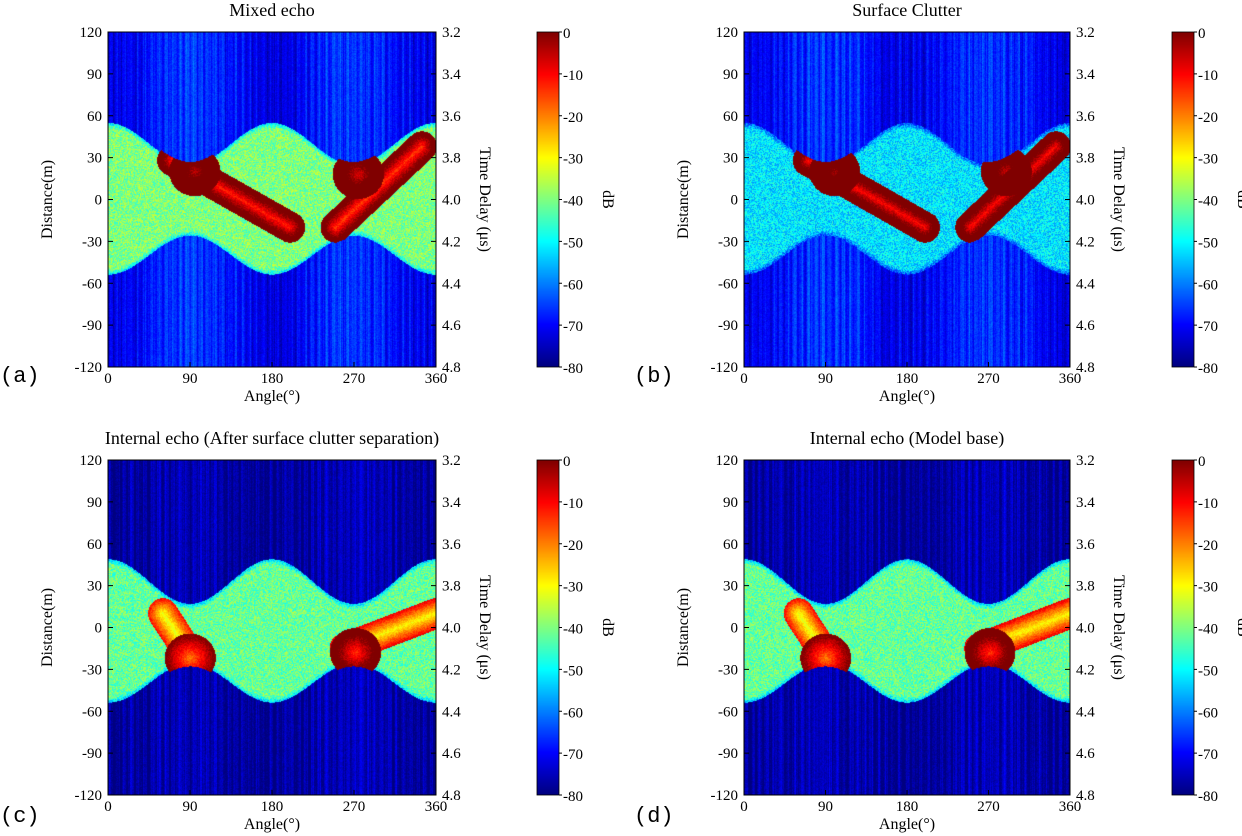 The width and height of the screenshot is (1242, 836). Describe the element at coordinates (451, 670) in the screenshot. I see `y2-tick-label: 4.2` at that location.